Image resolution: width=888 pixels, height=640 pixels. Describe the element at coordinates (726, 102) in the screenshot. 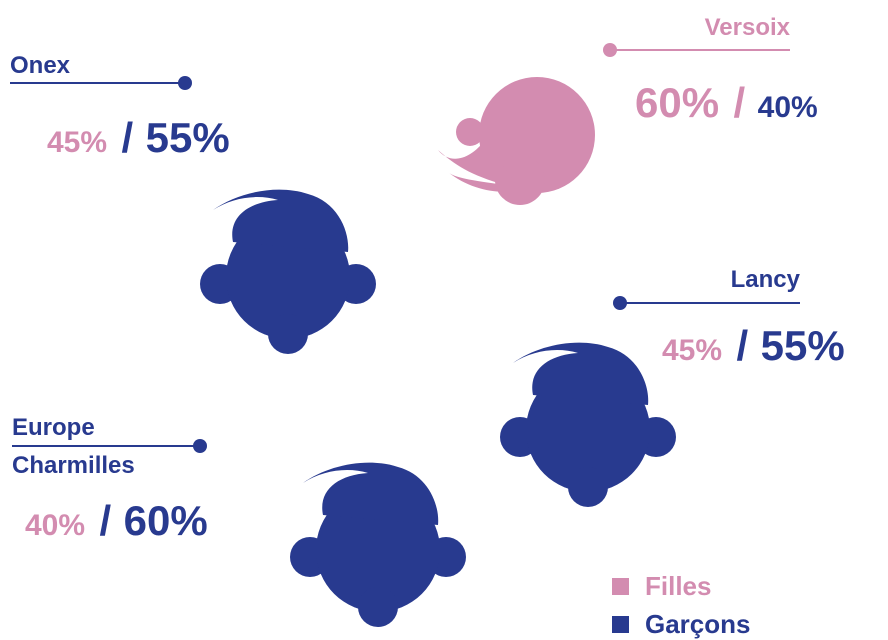

I see `ratio: 60% / 40%` at that location.